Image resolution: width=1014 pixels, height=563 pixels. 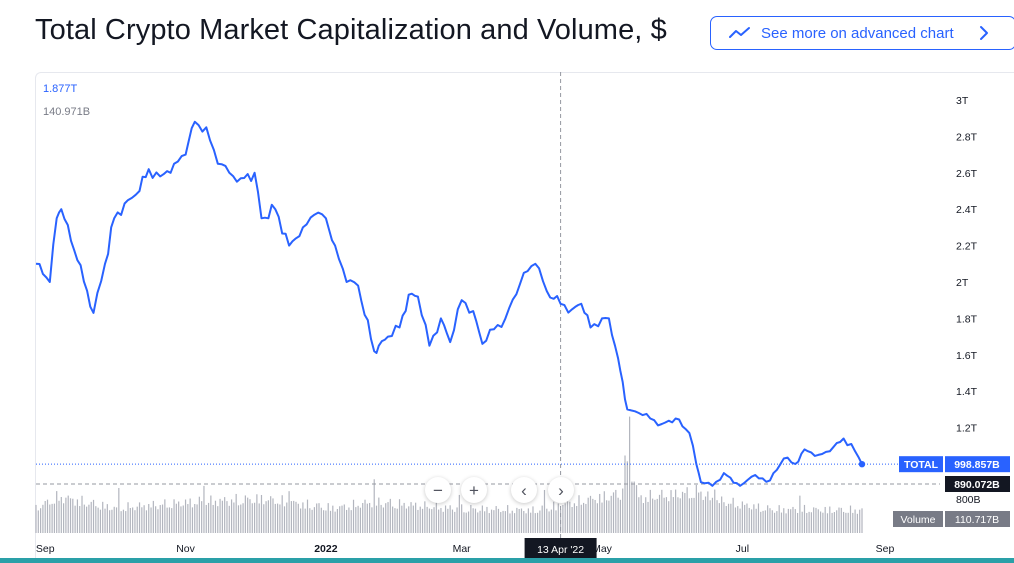 What do you see at coordinates (474, 490) in the screenshot?
I see `zoom-in-button: +` at bounding box center [474, 490].